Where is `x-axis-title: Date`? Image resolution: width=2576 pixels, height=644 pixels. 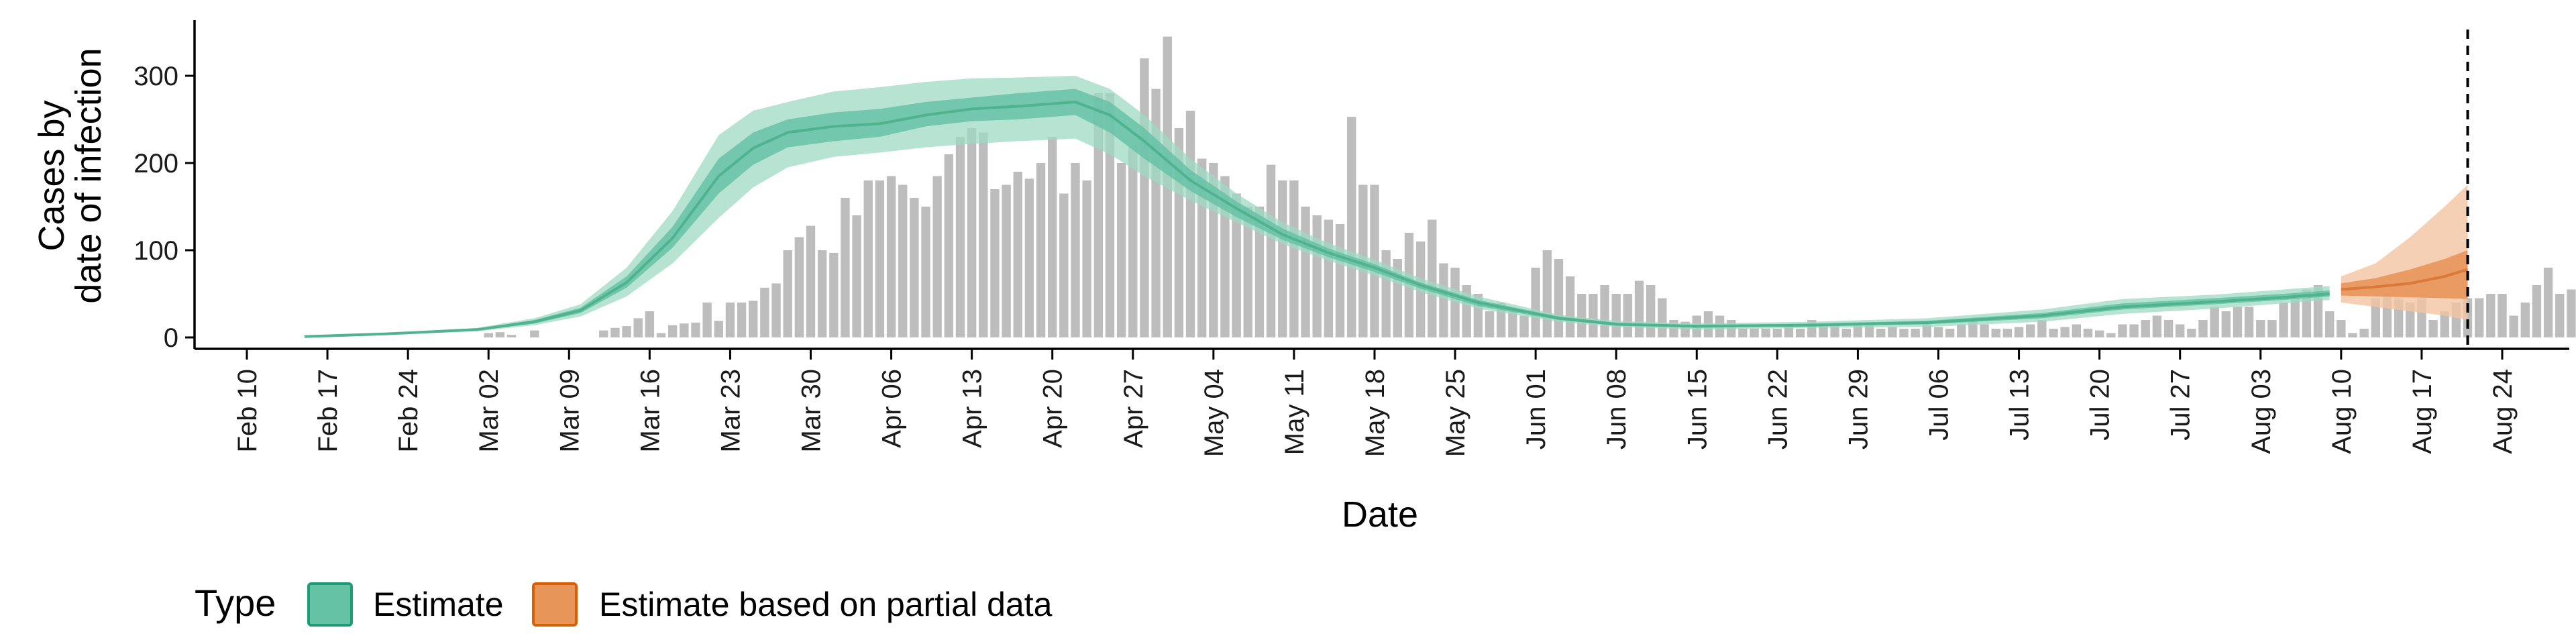 x-axis-title: Date is located at coordinates (1380, 514).